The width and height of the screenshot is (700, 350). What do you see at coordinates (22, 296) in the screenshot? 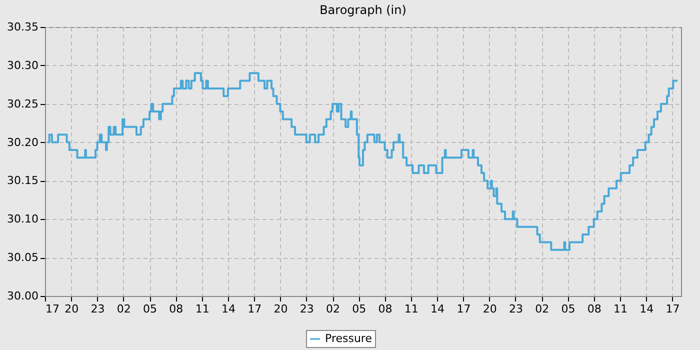
I see `y-tick-label: 30.00` at bounding box center [22, 296].